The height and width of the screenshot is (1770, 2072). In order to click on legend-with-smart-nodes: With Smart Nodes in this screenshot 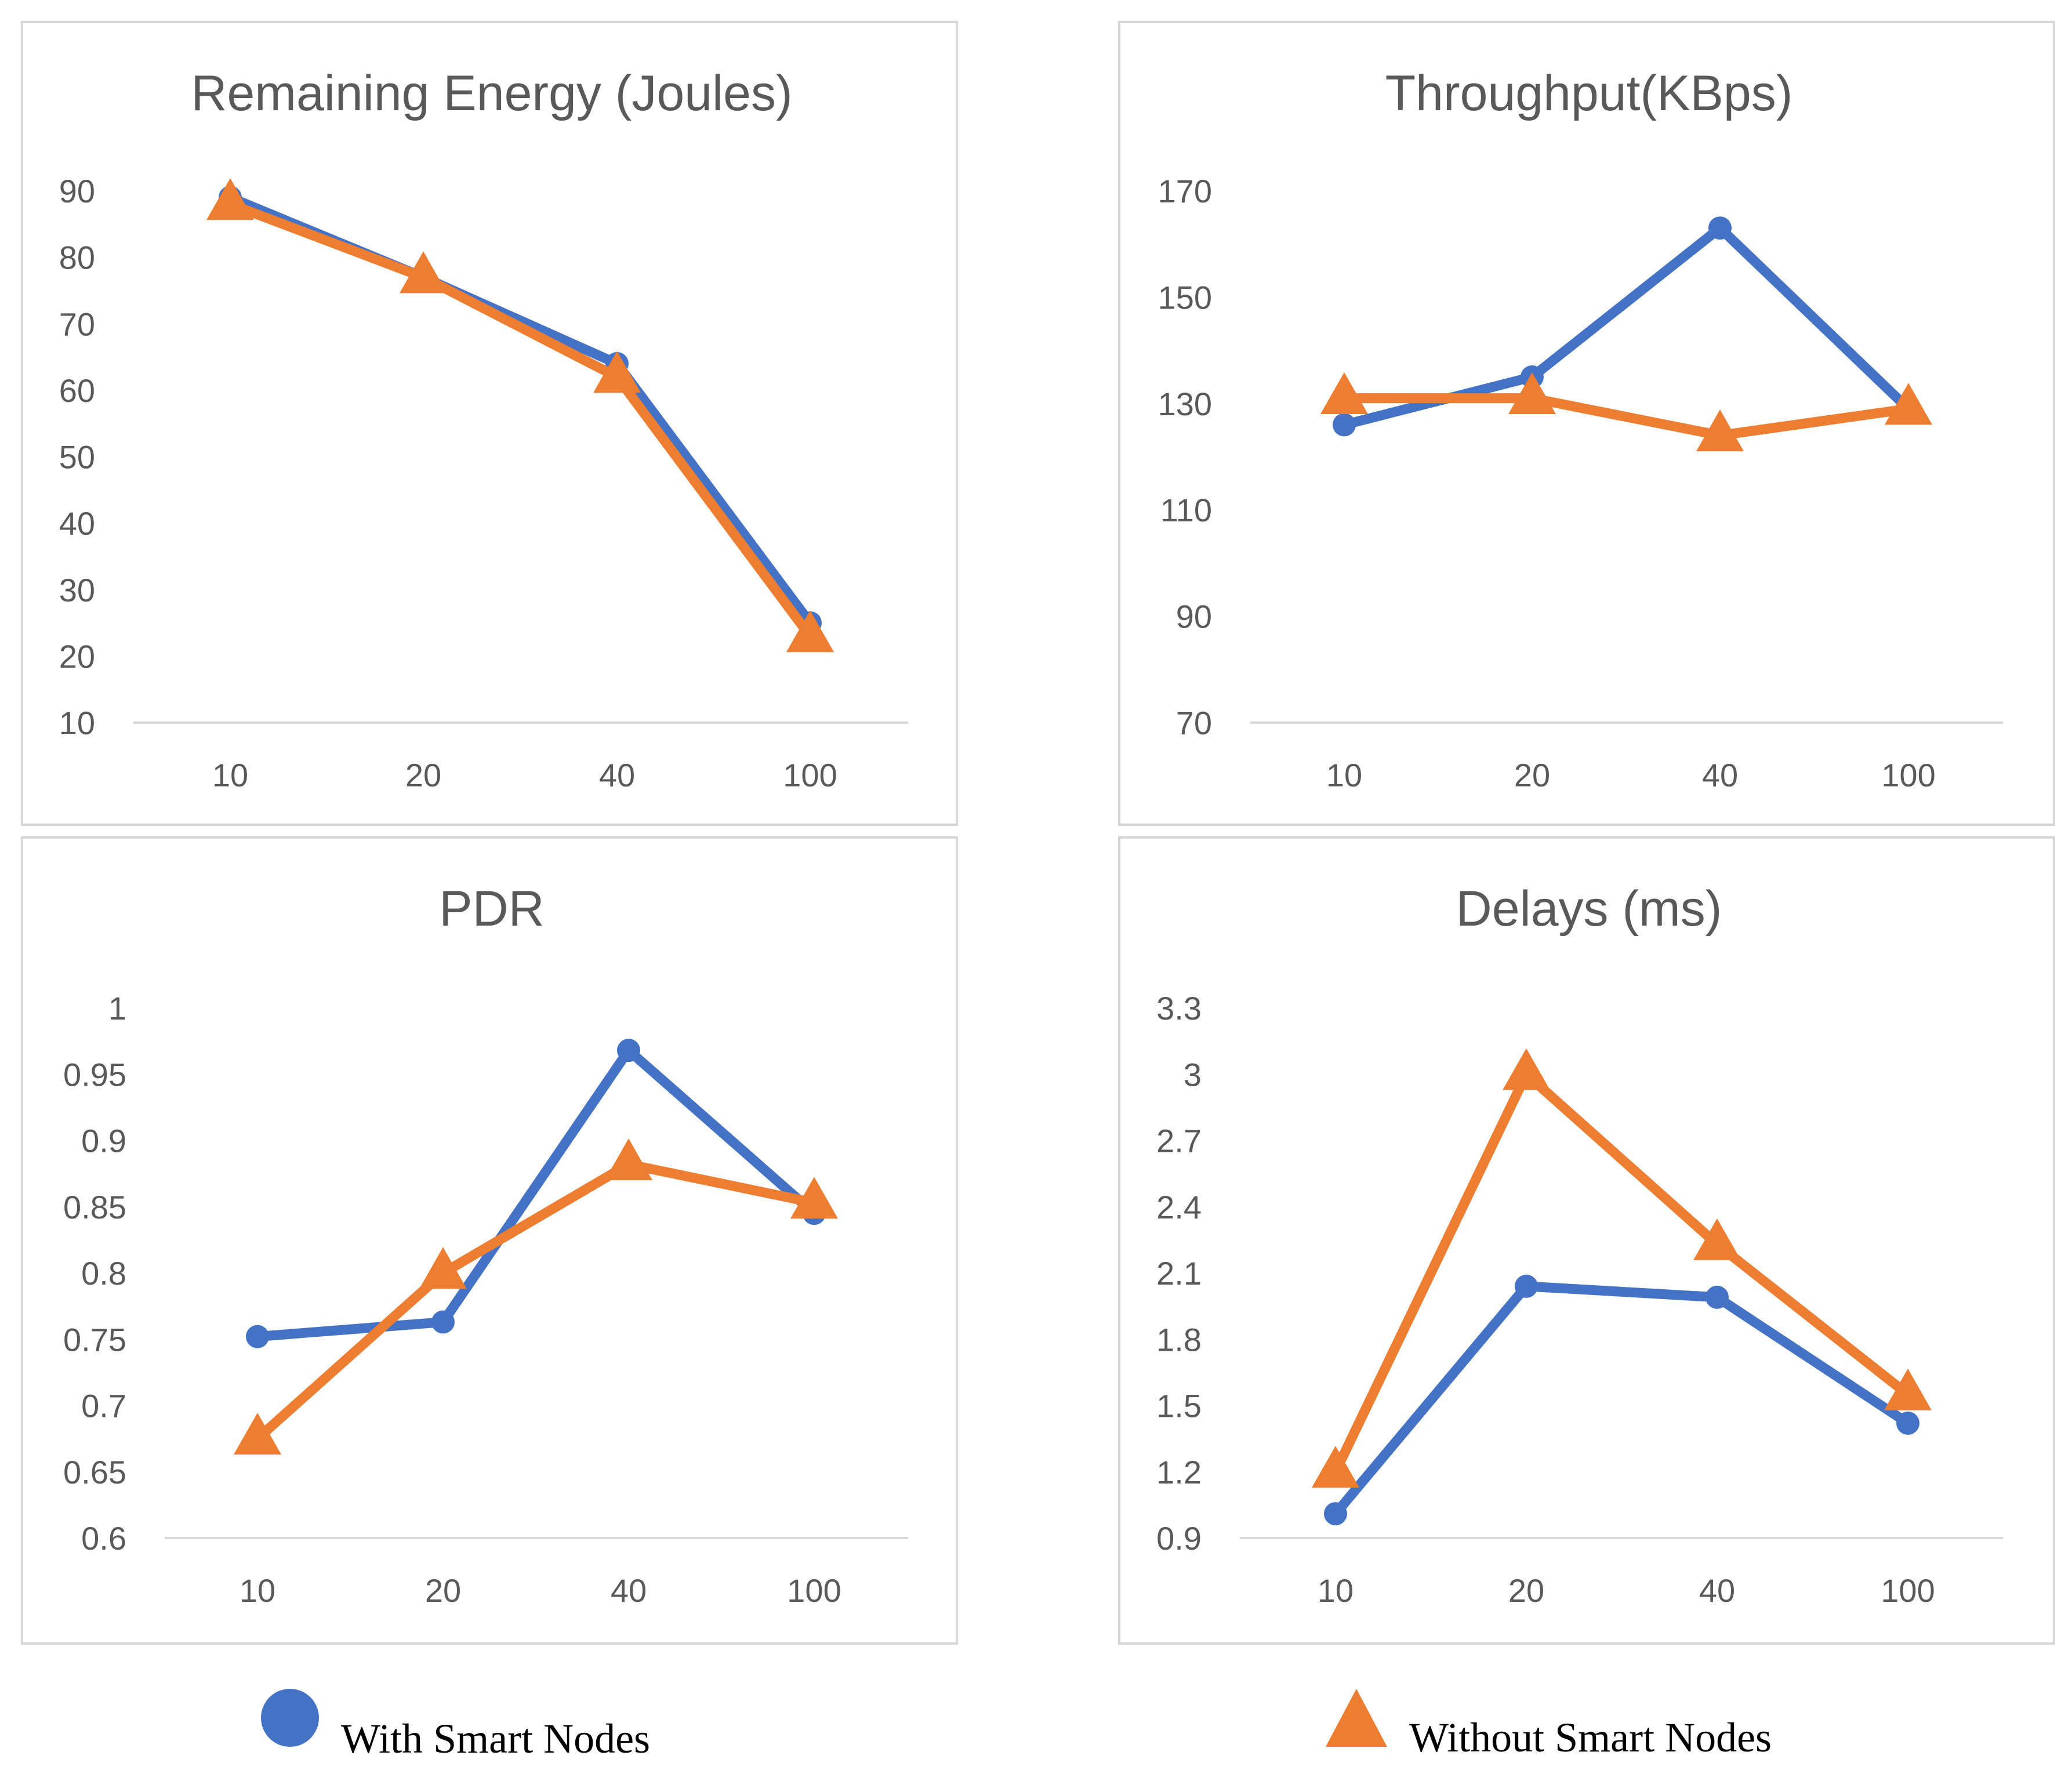, I will do `click(455, 1725)`.